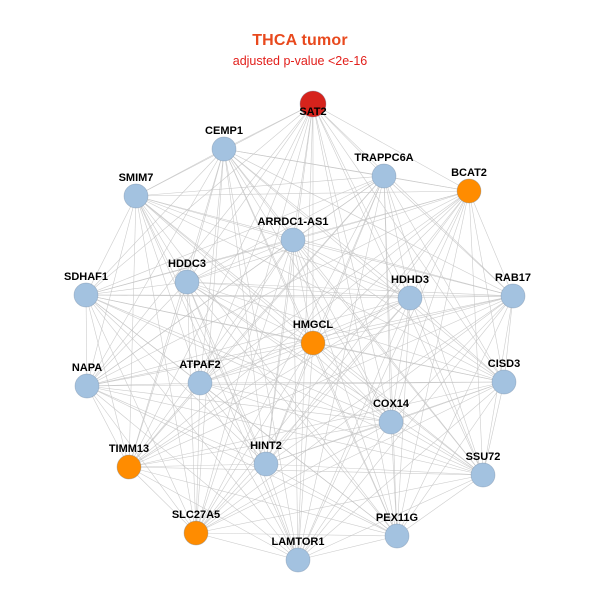 The image size is (600, 600). What do you see at coordinates (129, 467) in the screenshot?
I see `node-timm13` at bounding box center [129, 467].